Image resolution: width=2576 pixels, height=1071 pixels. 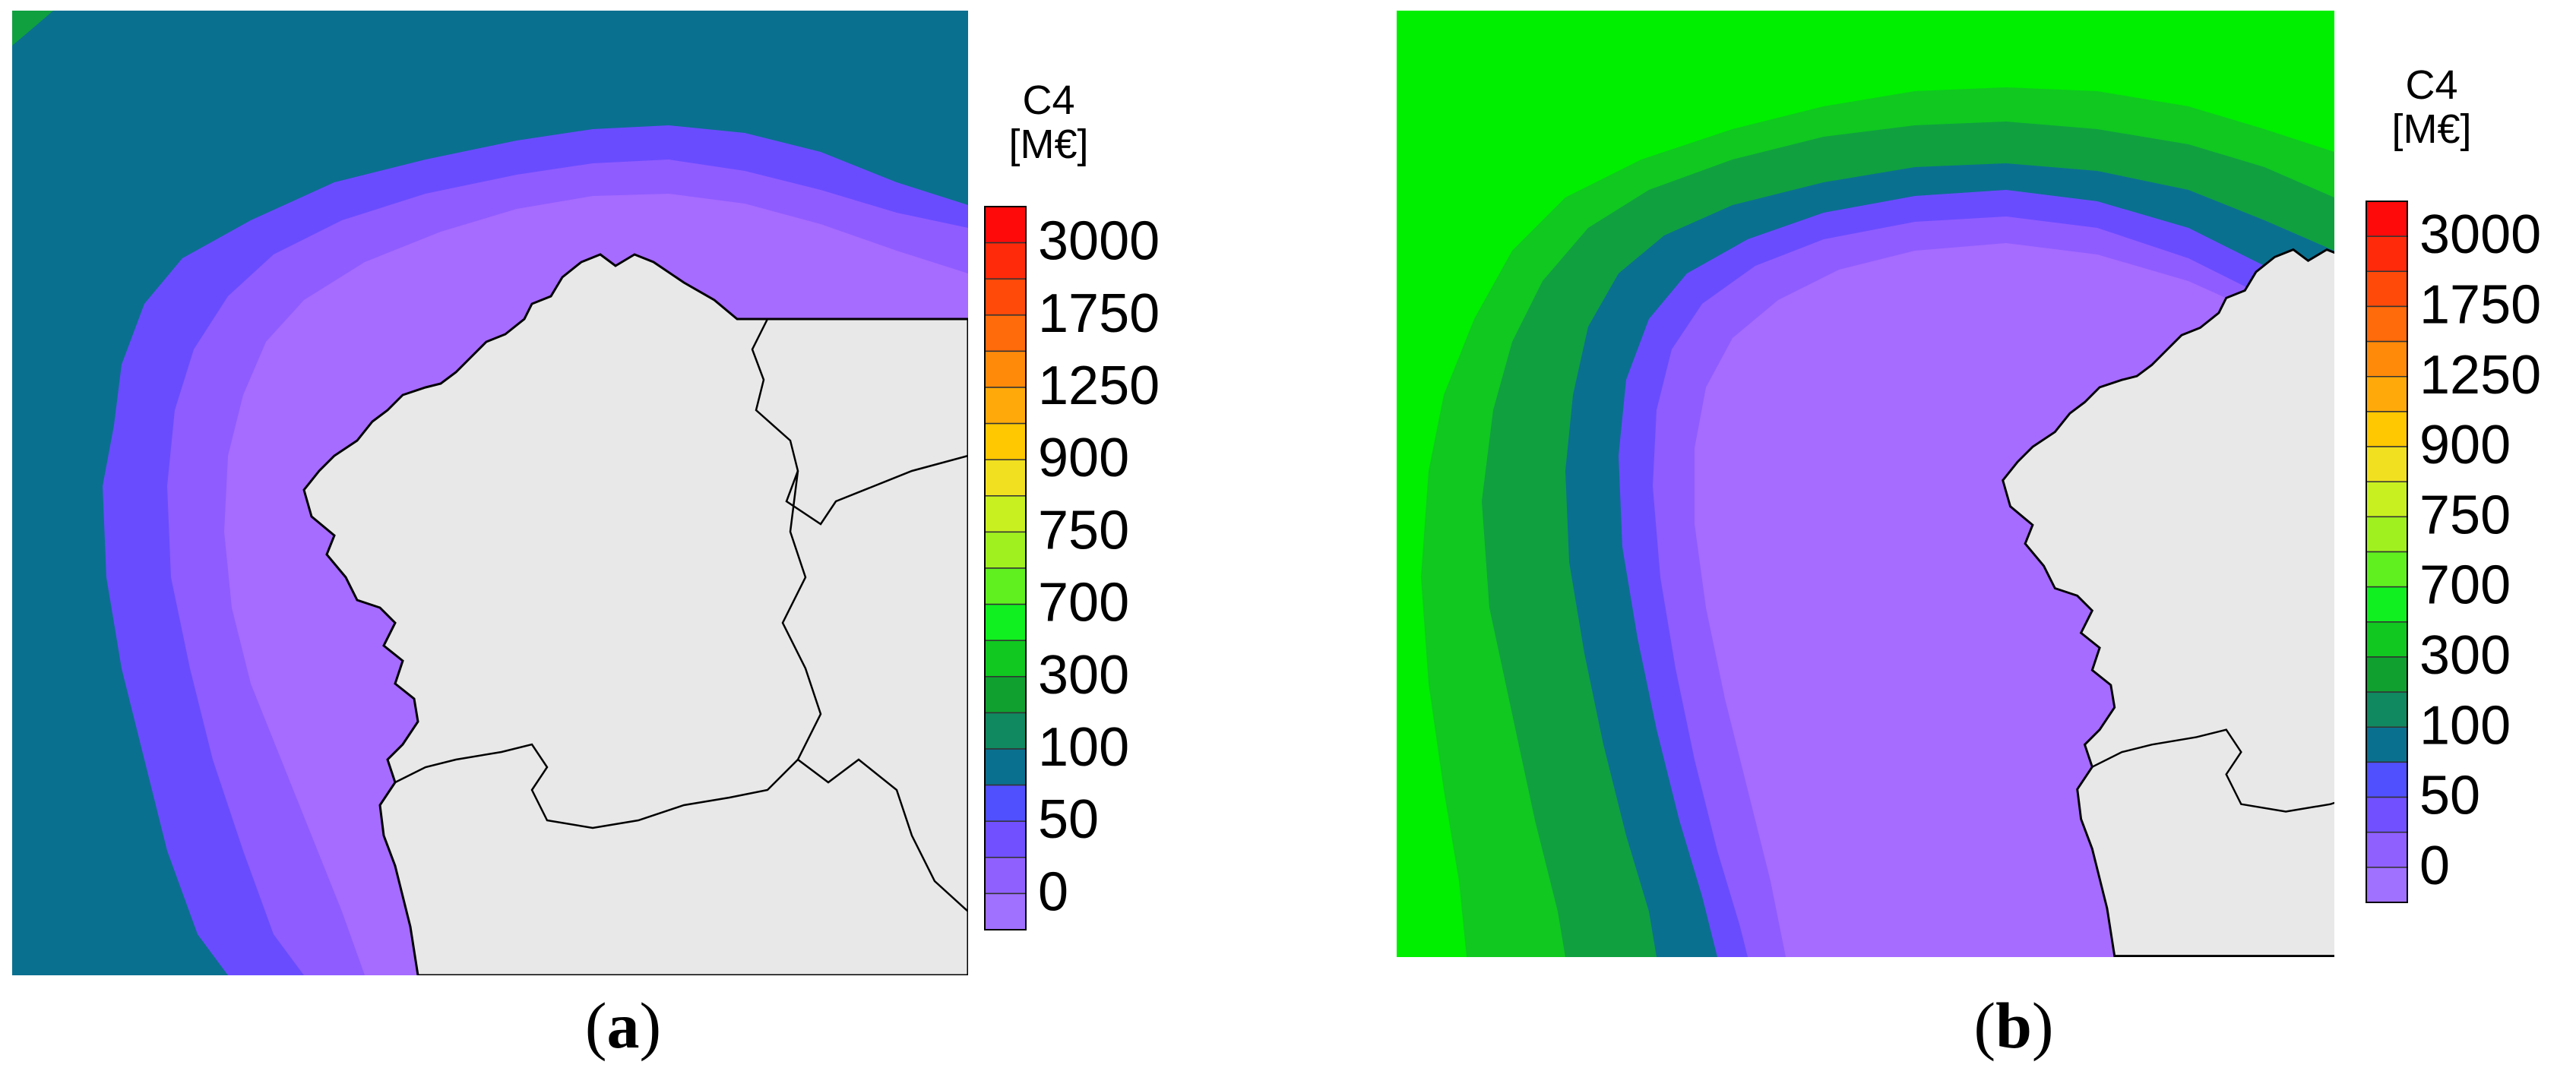 I want to click on caption-letter: b, so click(x=2013, y=1025).